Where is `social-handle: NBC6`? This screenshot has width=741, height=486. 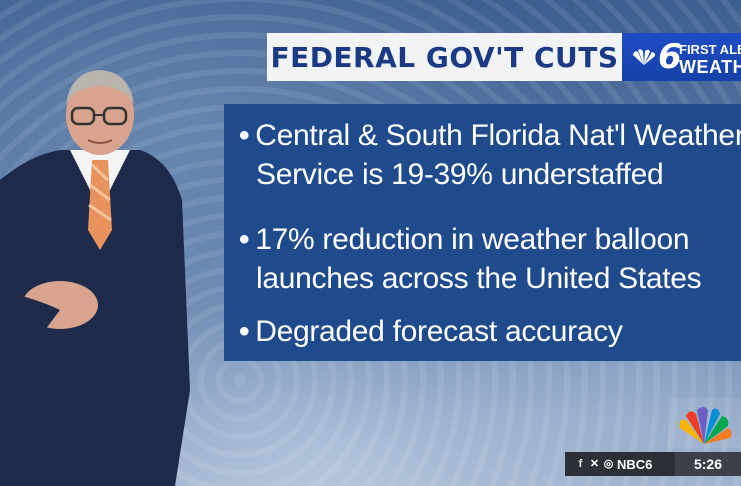
social-handle: NBC6 is located at coordinates (635, 464).